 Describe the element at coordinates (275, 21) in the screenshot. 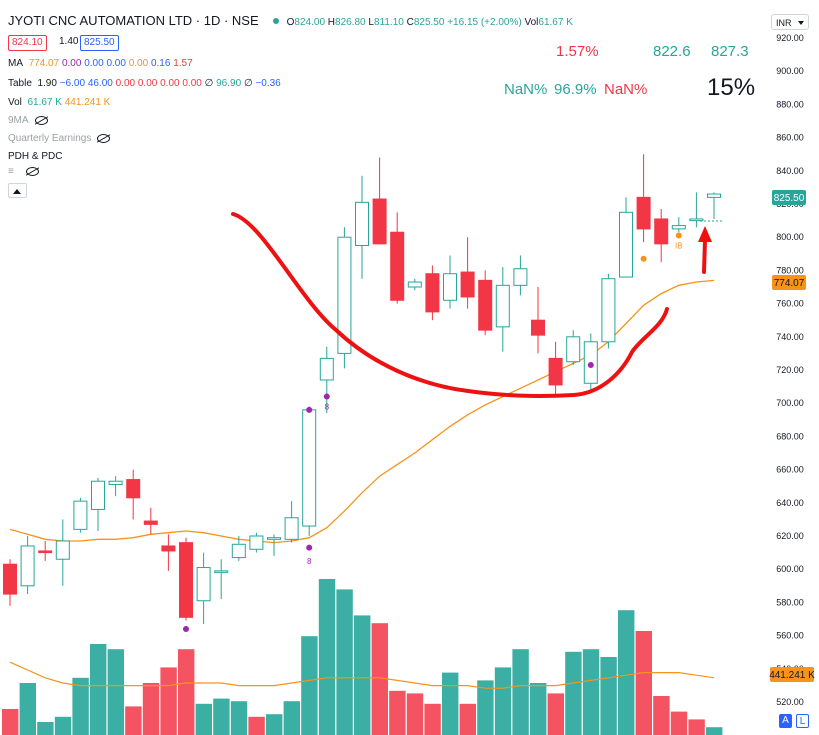

I see `market-open-icon` at that location.